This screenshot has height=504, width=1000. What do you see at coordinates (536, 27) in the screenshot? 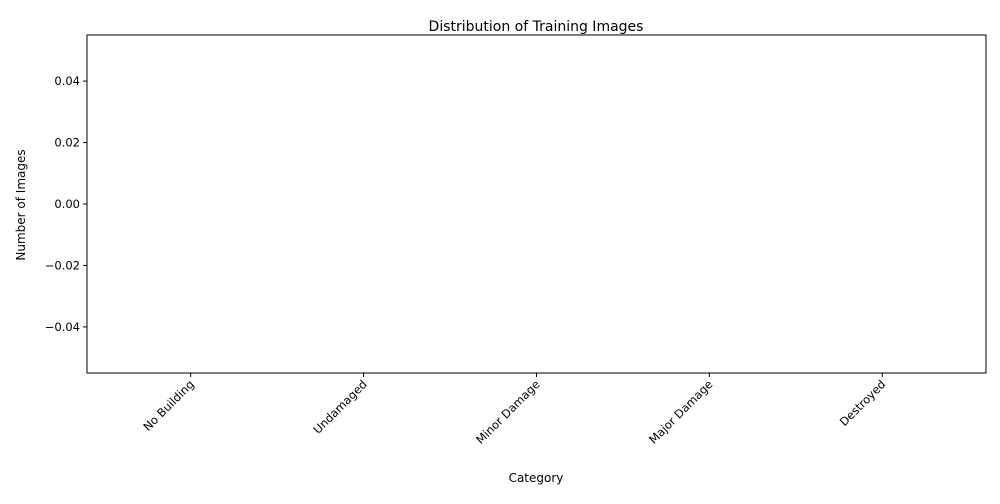
I see `chart-title: Distribution of Training Images` at bounding box center [536, 27].